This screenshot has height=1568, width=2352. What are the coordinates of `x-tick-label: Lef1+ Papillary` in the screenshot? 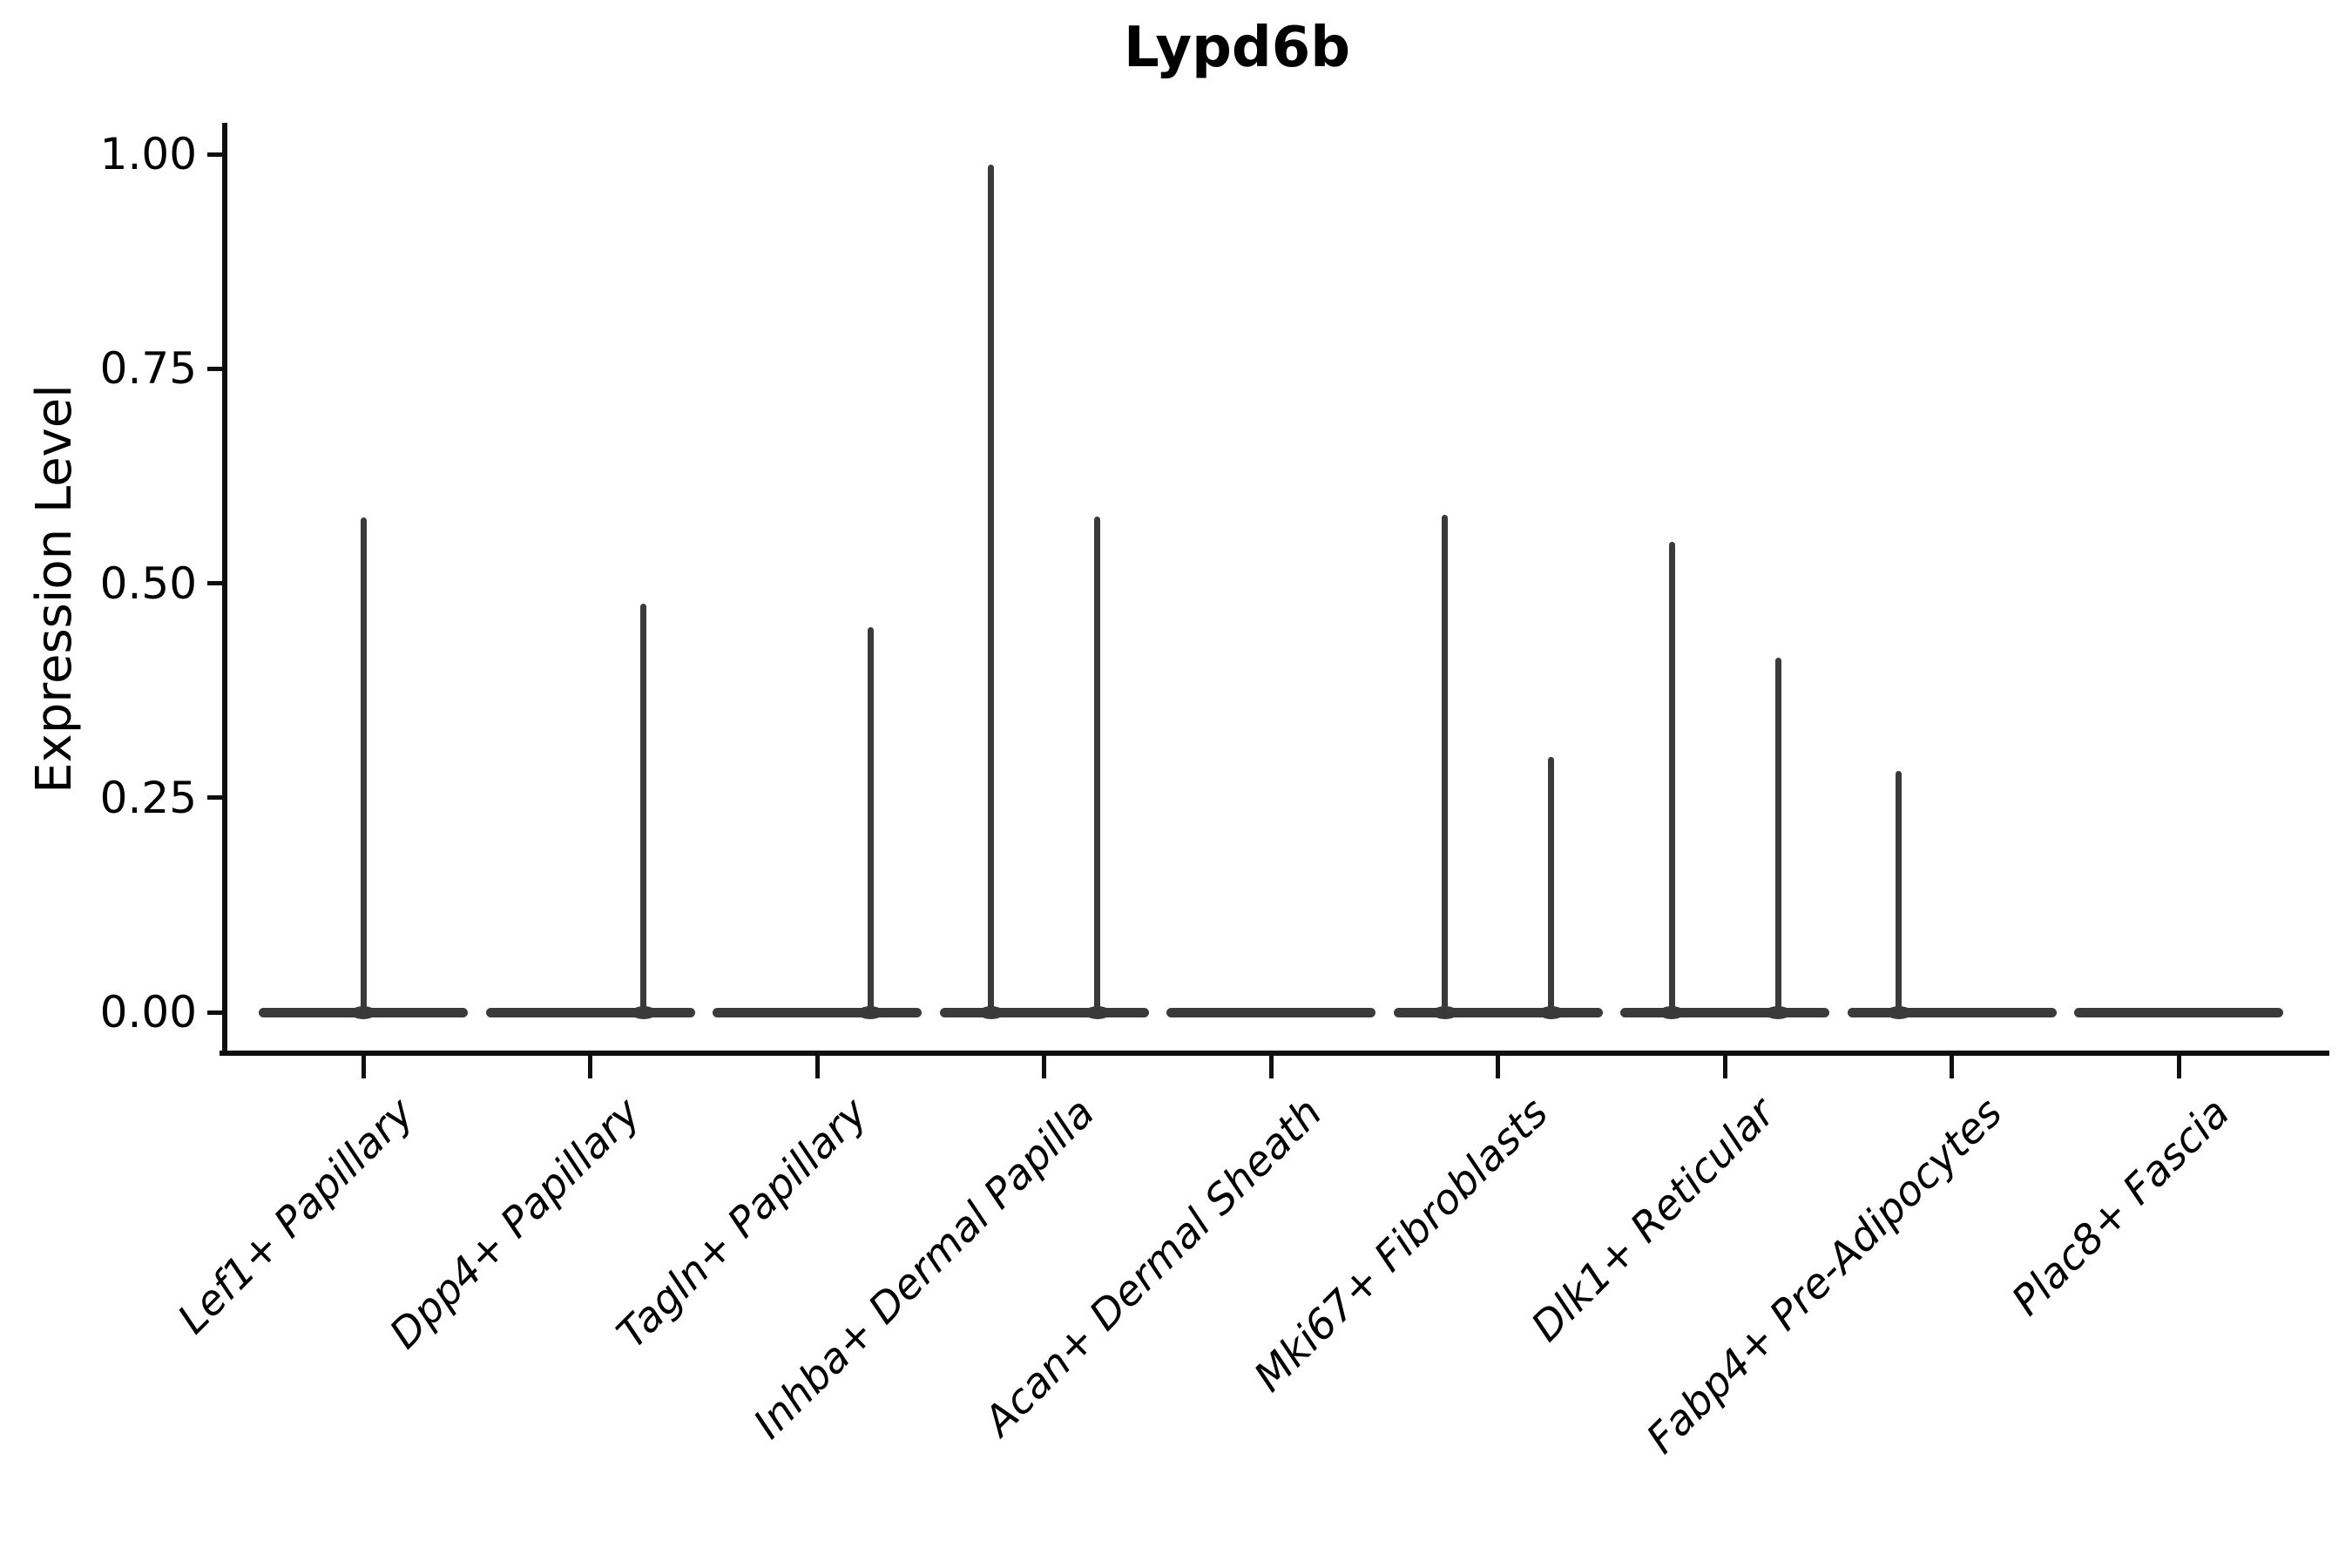 It's located at (295, 1216).